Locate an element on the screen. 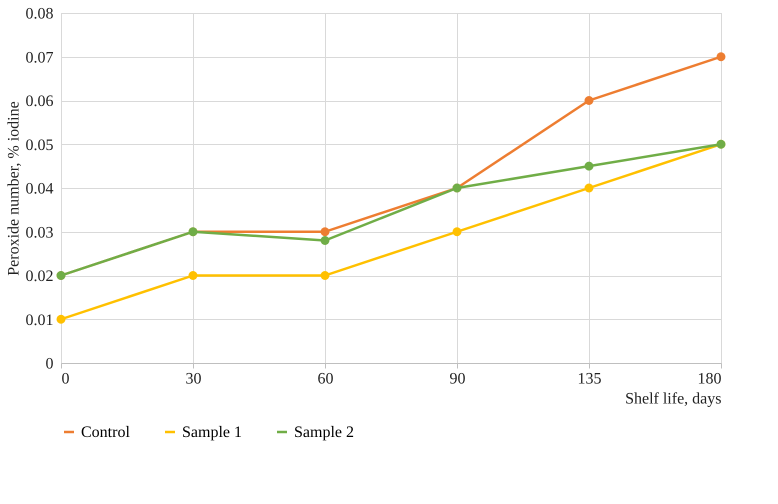 Image resolution: width=778 pixels, height=504 pixels. y-tick-label: 0.02 is located at coordinates (40, 276).